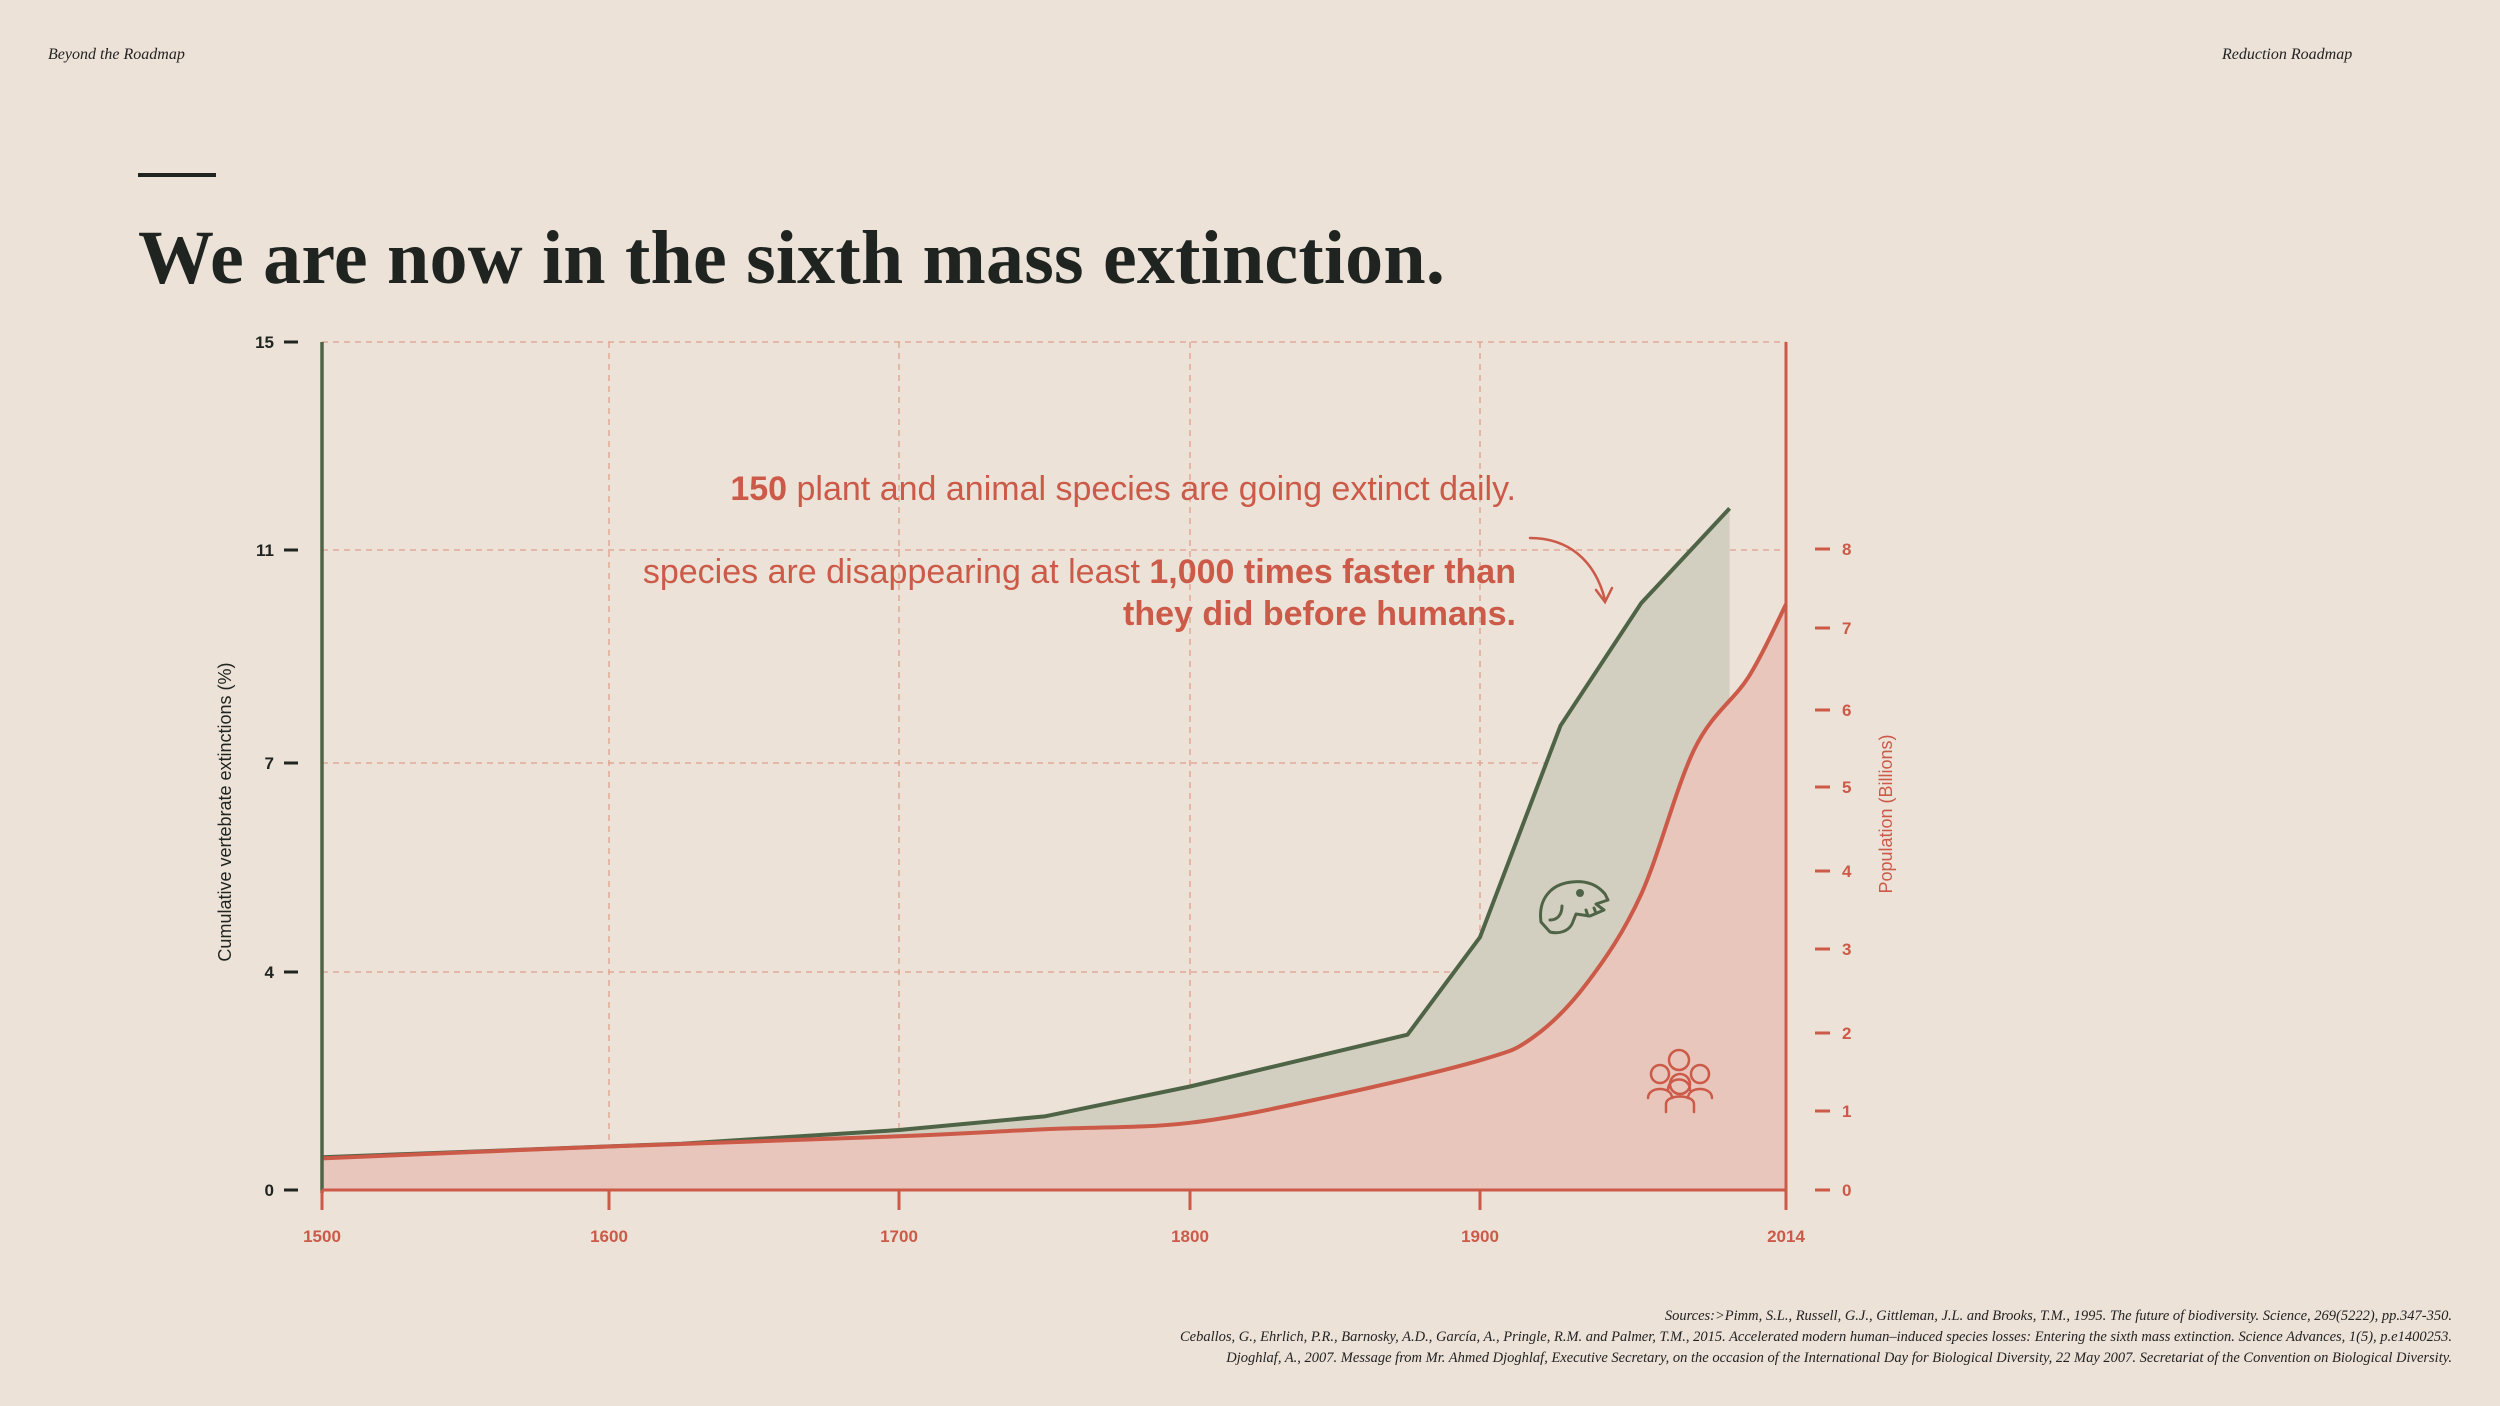 The image size is (2500, 1406). Describe the element at coordinates (322, 1236) in the screenshot. I see `x-tick-label: 1500` at that location.